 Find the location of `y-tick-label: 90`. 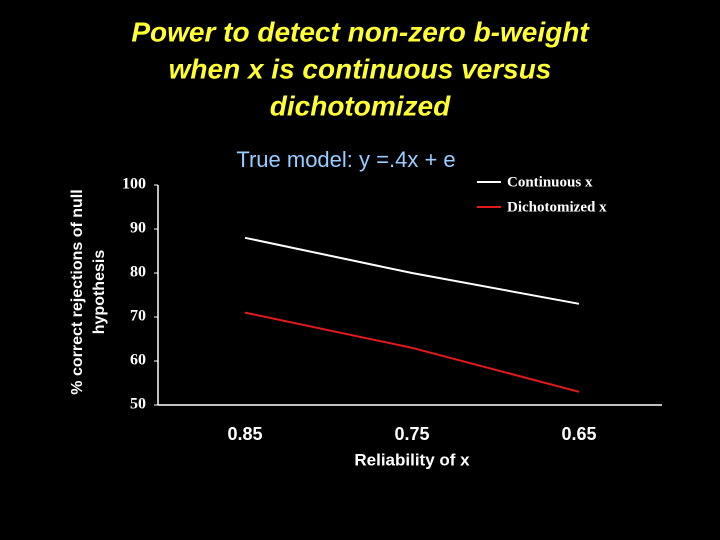

y-tick-label: 90 is located at coordinates (138, 228).